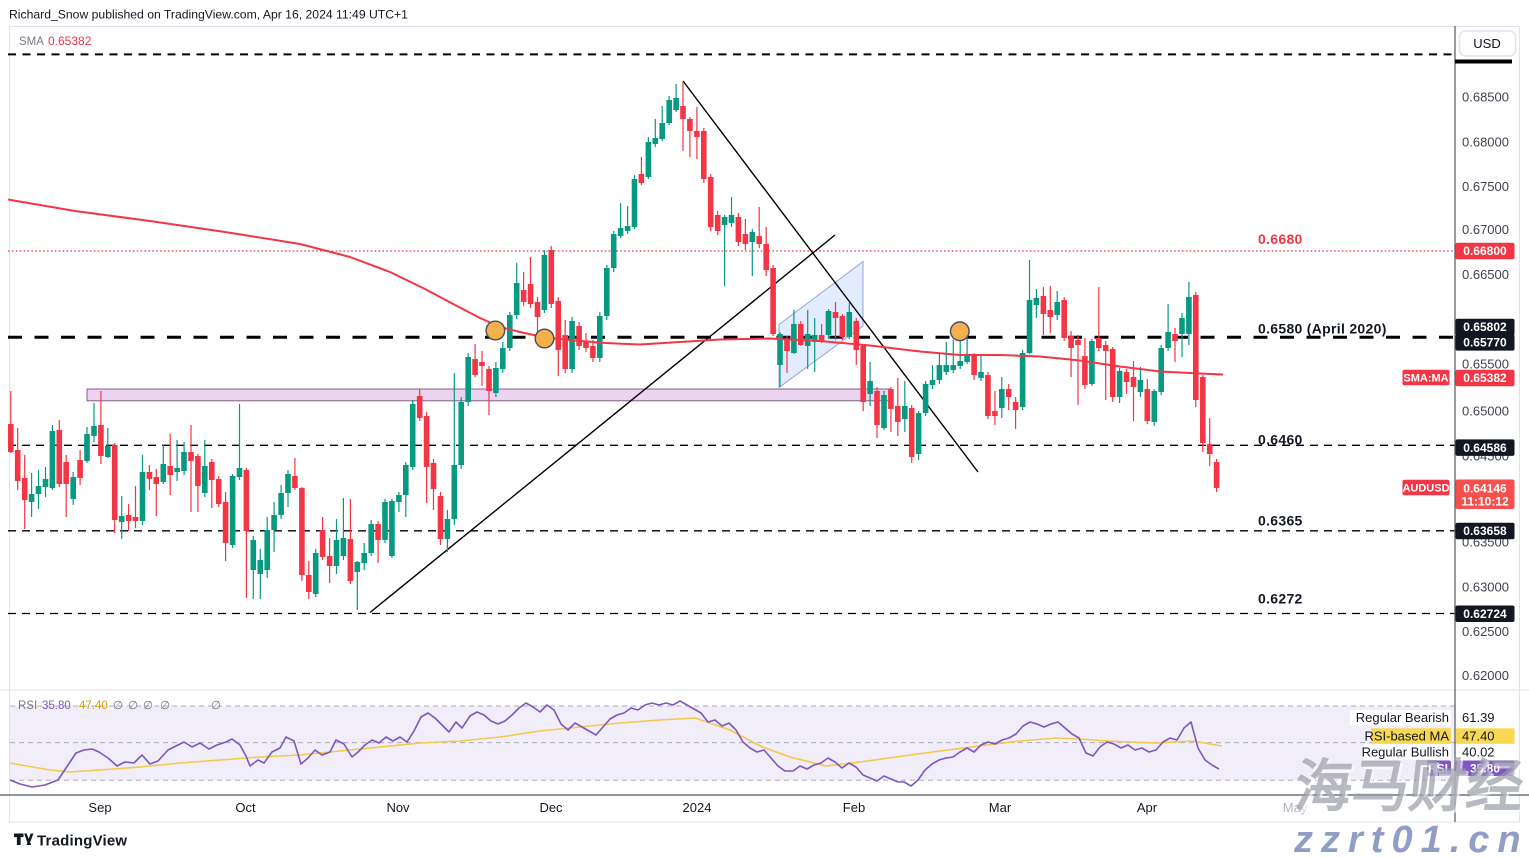  I want to click on svg-text: 0.62724, so click(1485, 614).